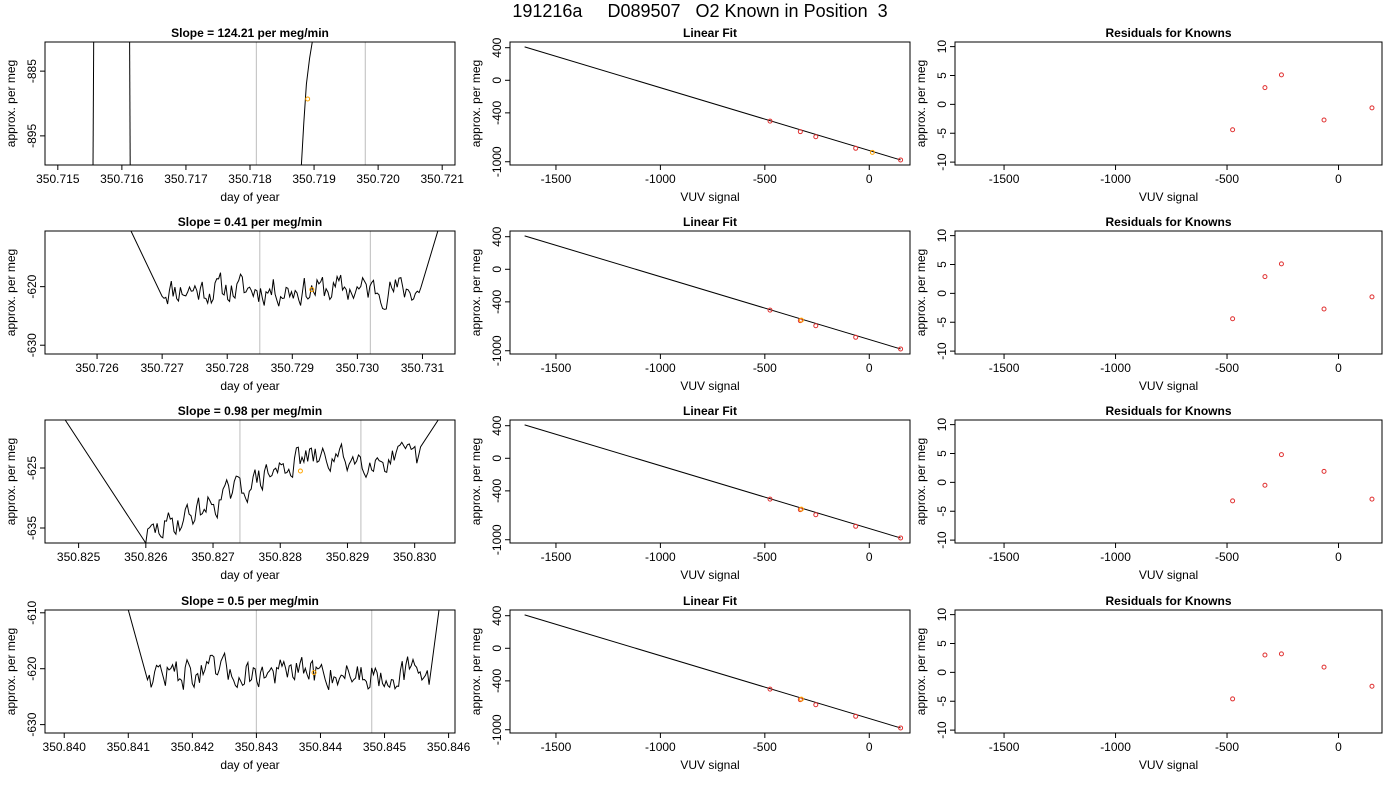 This screenshot has height=800, width=1400. Describe the element at coordinates (250, 222) in the screenshot. I see `panel-title: Slope = 0.41 per meg/min` at that location.